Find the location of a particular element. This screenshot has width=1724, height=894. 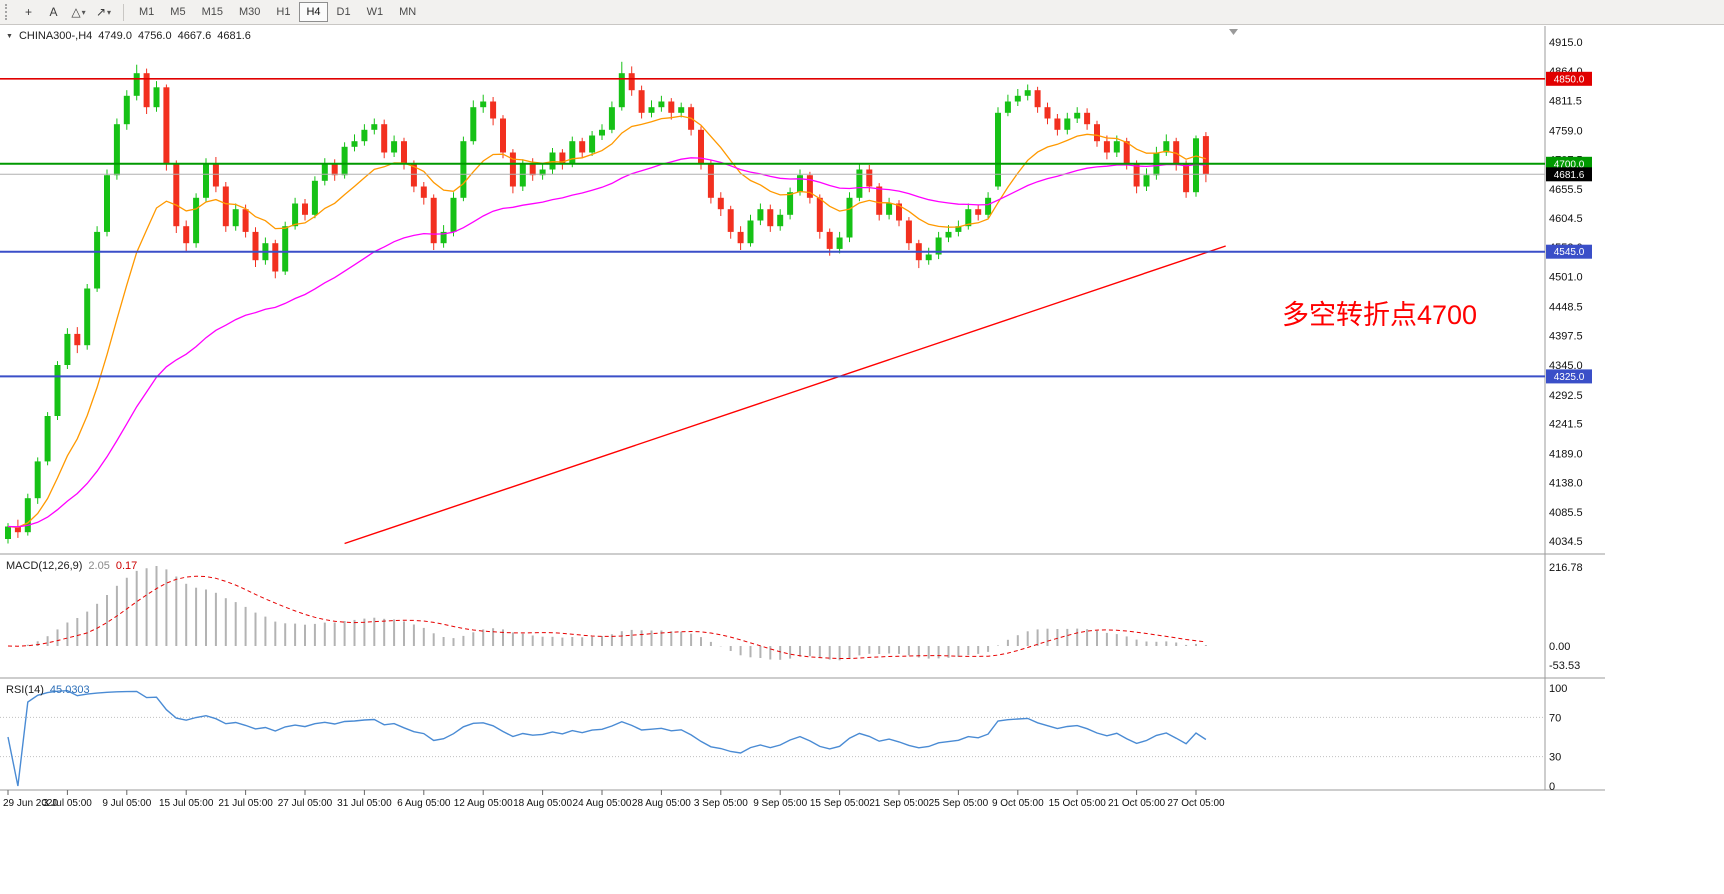

price-tick-label: 4811.5 is located at coordinates (1565, 102).